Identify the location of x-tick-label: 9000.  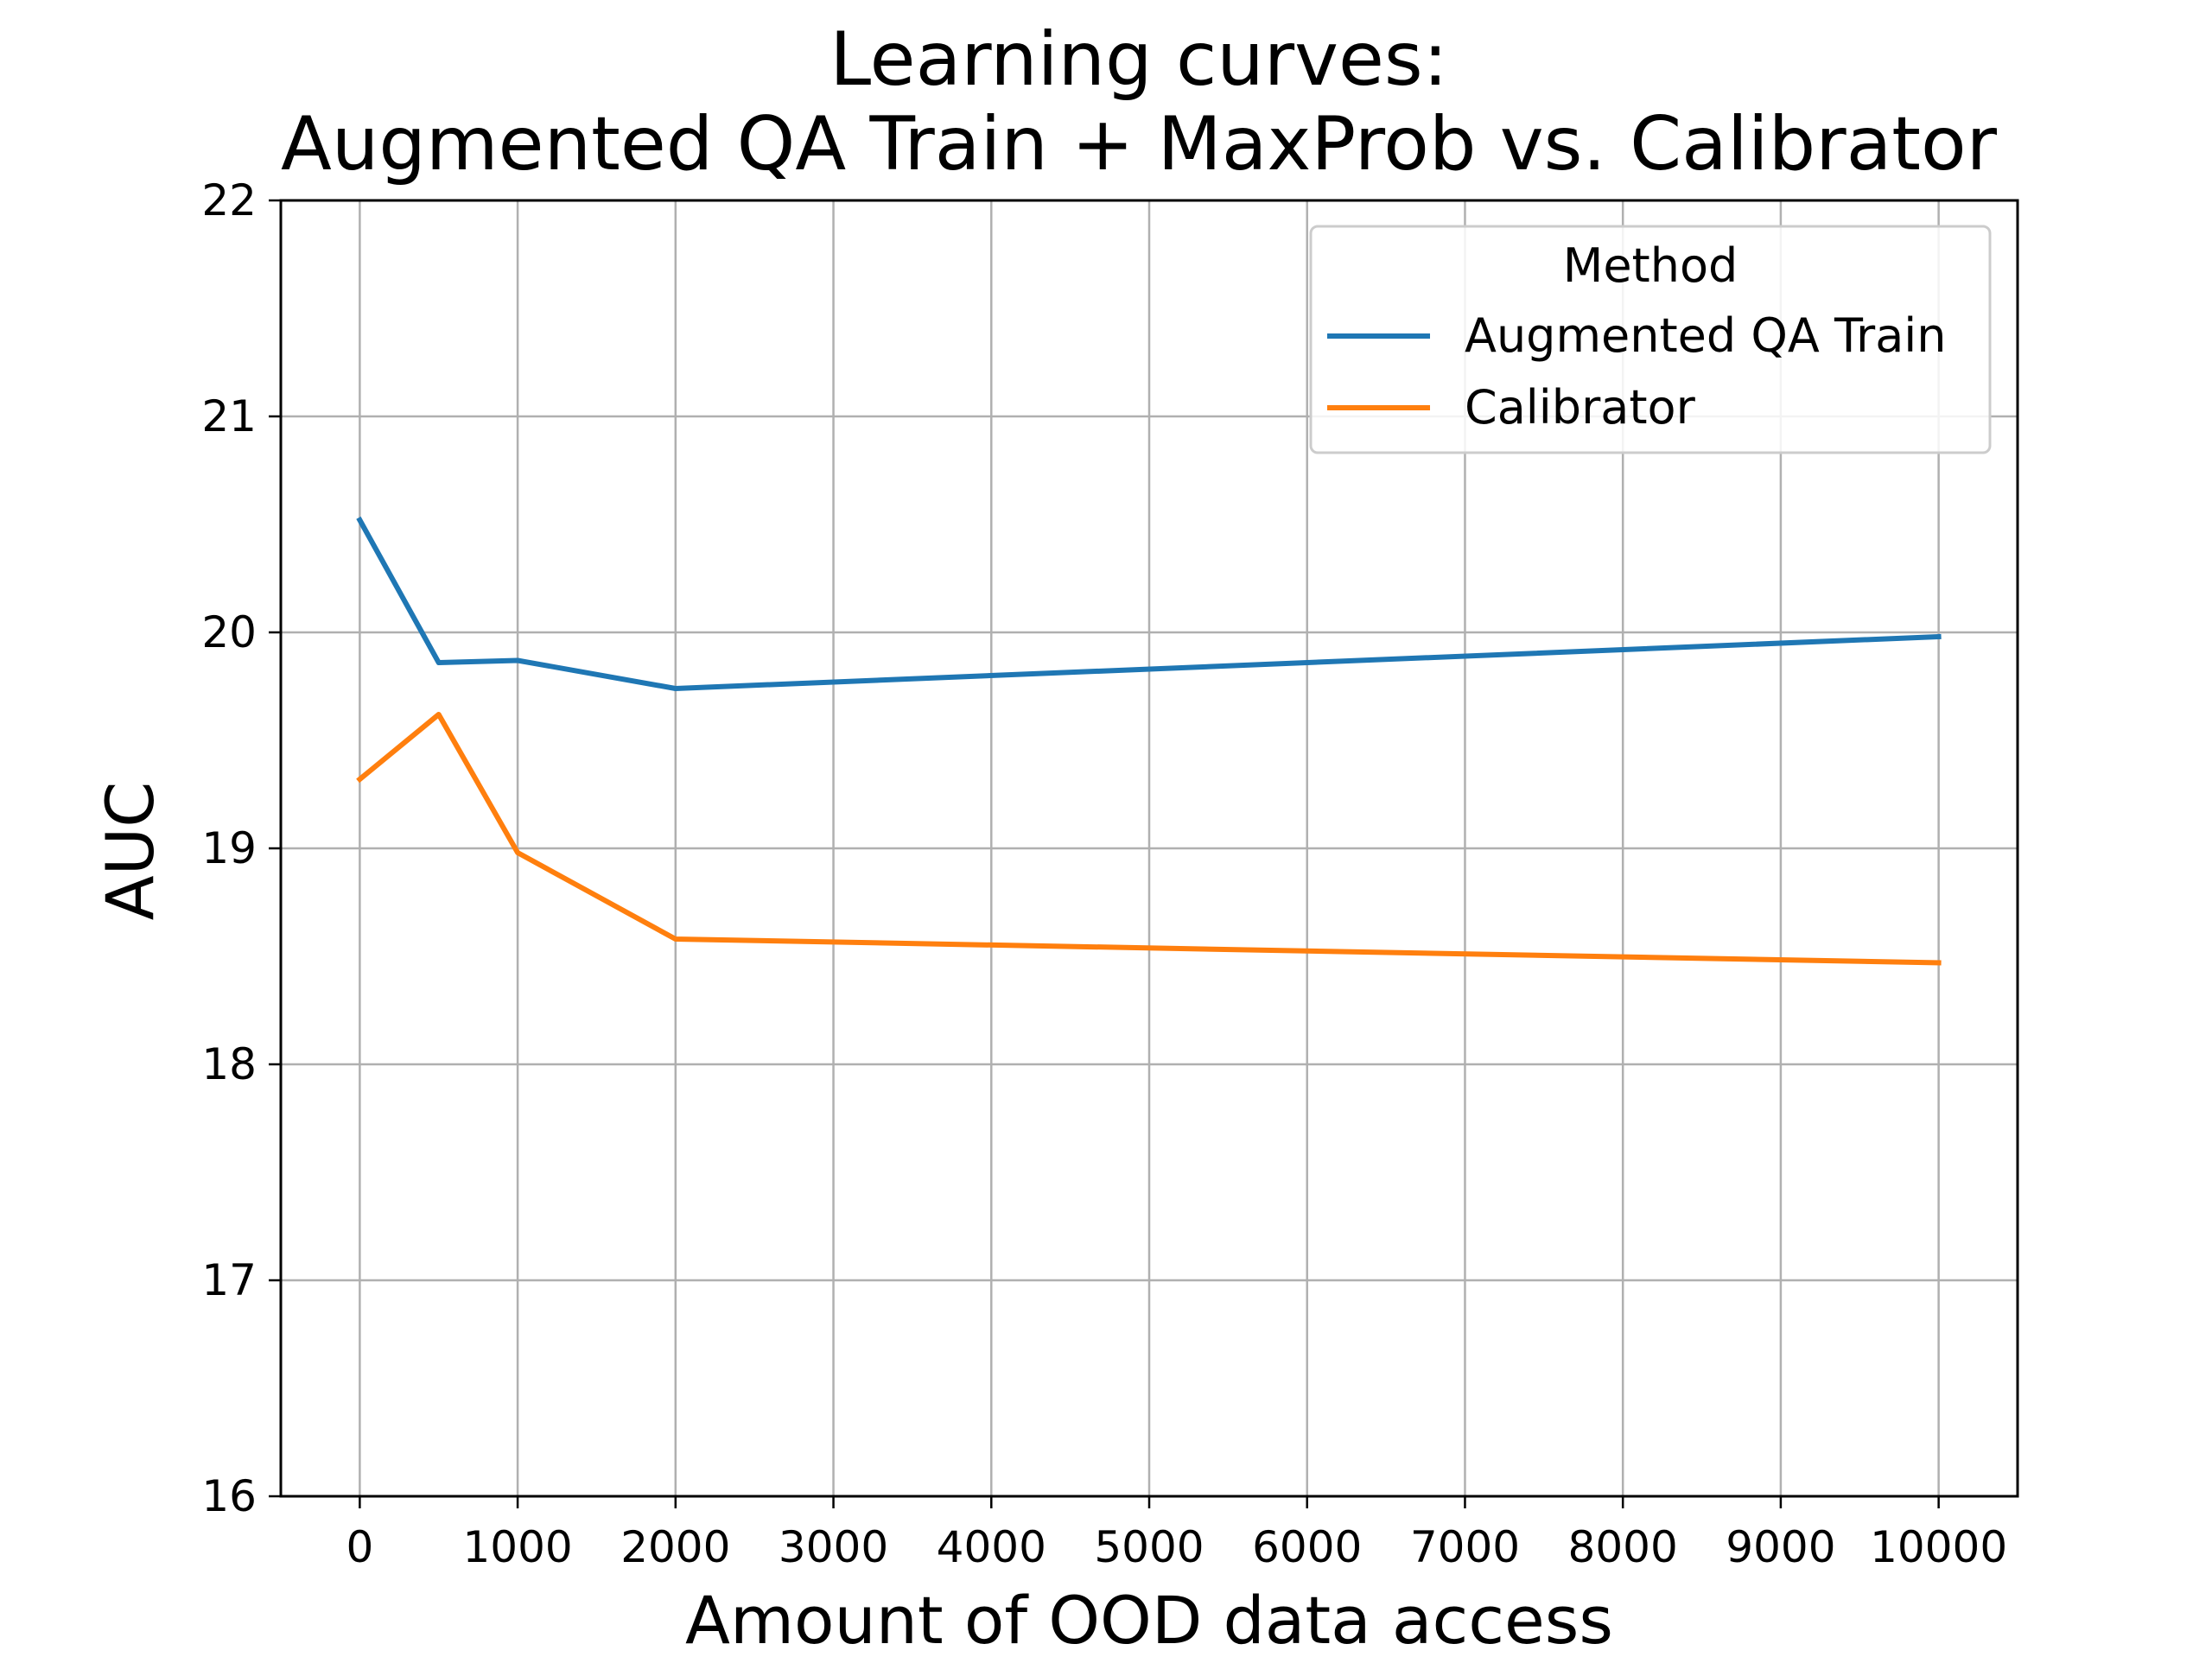
(1781, 1547).